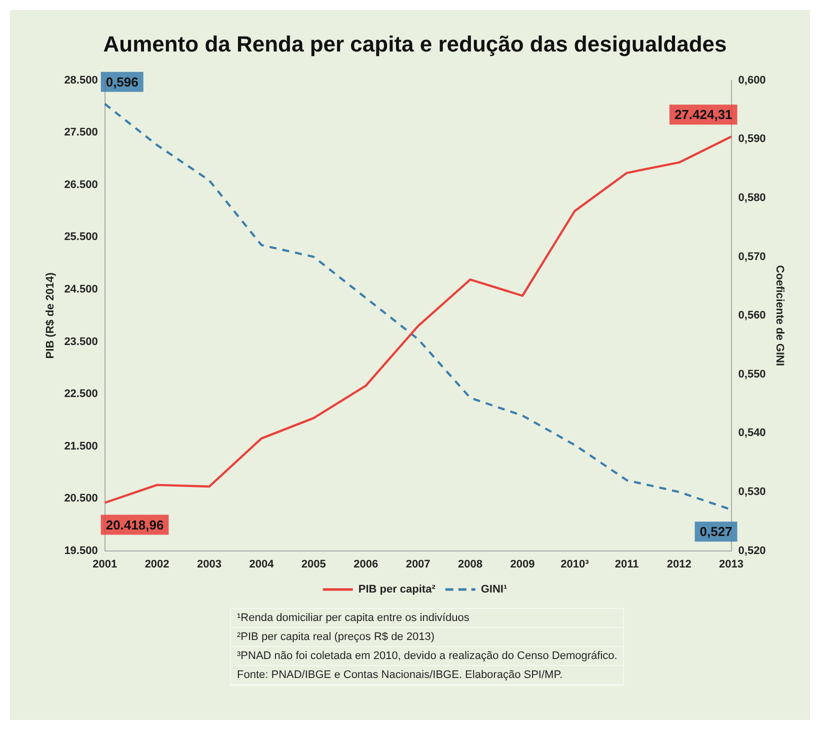 The height and width of the screenshot is (753, 822). I want to click on y2-tick-label: 0,540, so click(752, 433).